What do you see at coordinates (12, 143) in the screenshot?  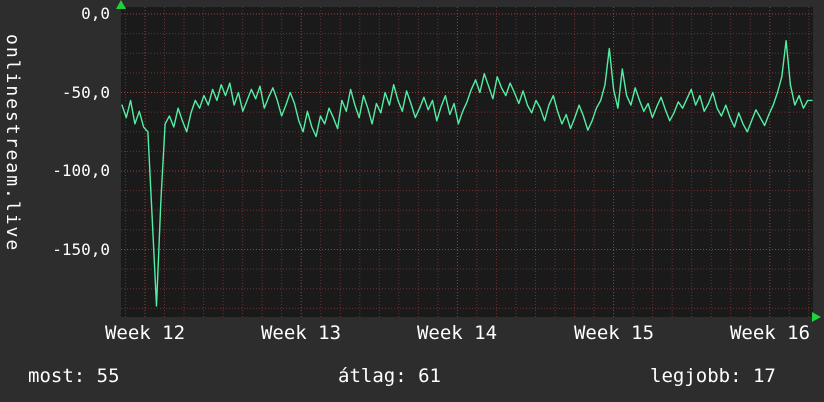 I see `site-vertical-label: onlinestream.live` at bounding box center [12, 143].